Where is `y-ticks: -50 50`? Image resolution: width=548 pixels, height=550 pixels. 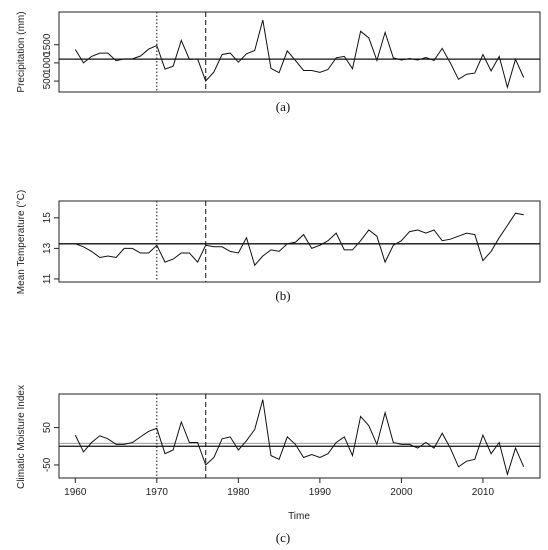
y-ticks: -50 50 is located at coordinates (50, 447).